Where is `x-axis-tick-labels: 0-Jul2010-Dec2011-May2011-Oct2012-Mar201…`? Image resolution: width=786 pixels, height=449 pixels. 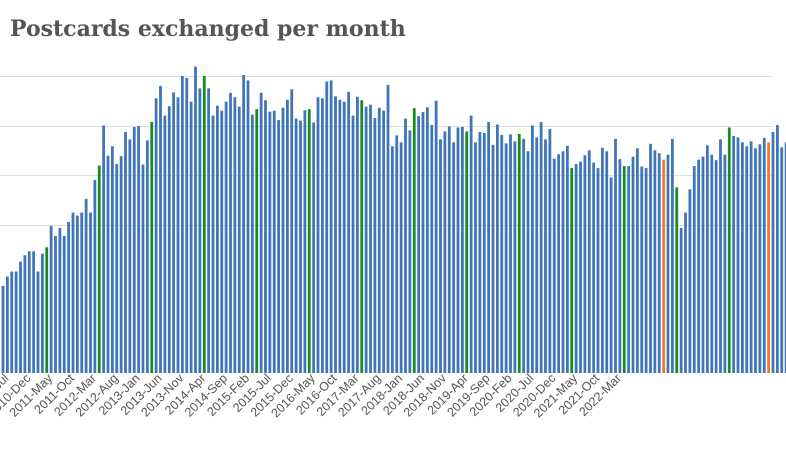 x-axis-tick-labels: 0-Jul2010-Dec2011-May2011-Oct2012-Mar201… is located at coordinates (312, 396).